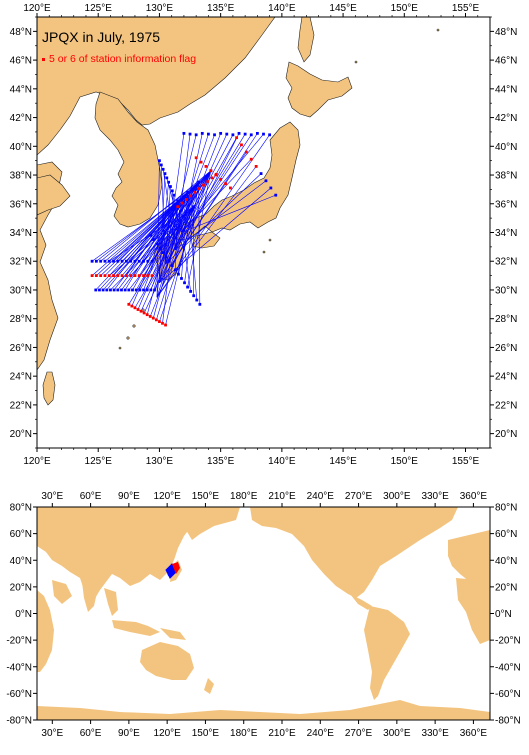 This screenshot has width=529, height=755. What do you see at coordinates (206, 733) in the screenshot?
I see `lon-label-bottom: 150°E` at bounding box center [206, 733].